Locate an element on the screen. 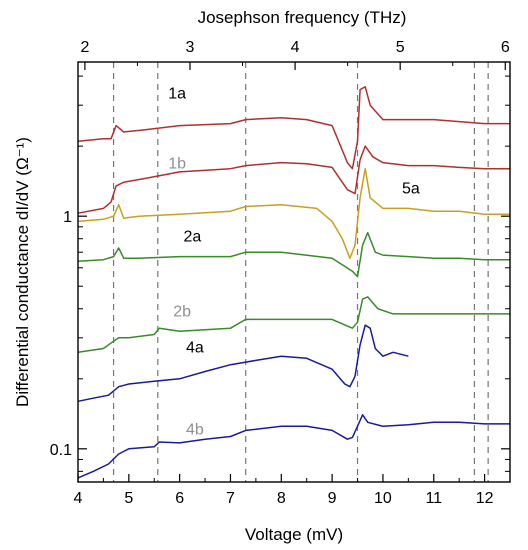 Image resolution: width=528 pixels, height=550 pixels. series-label-5a: 5a is located at coordinates (411, 189).